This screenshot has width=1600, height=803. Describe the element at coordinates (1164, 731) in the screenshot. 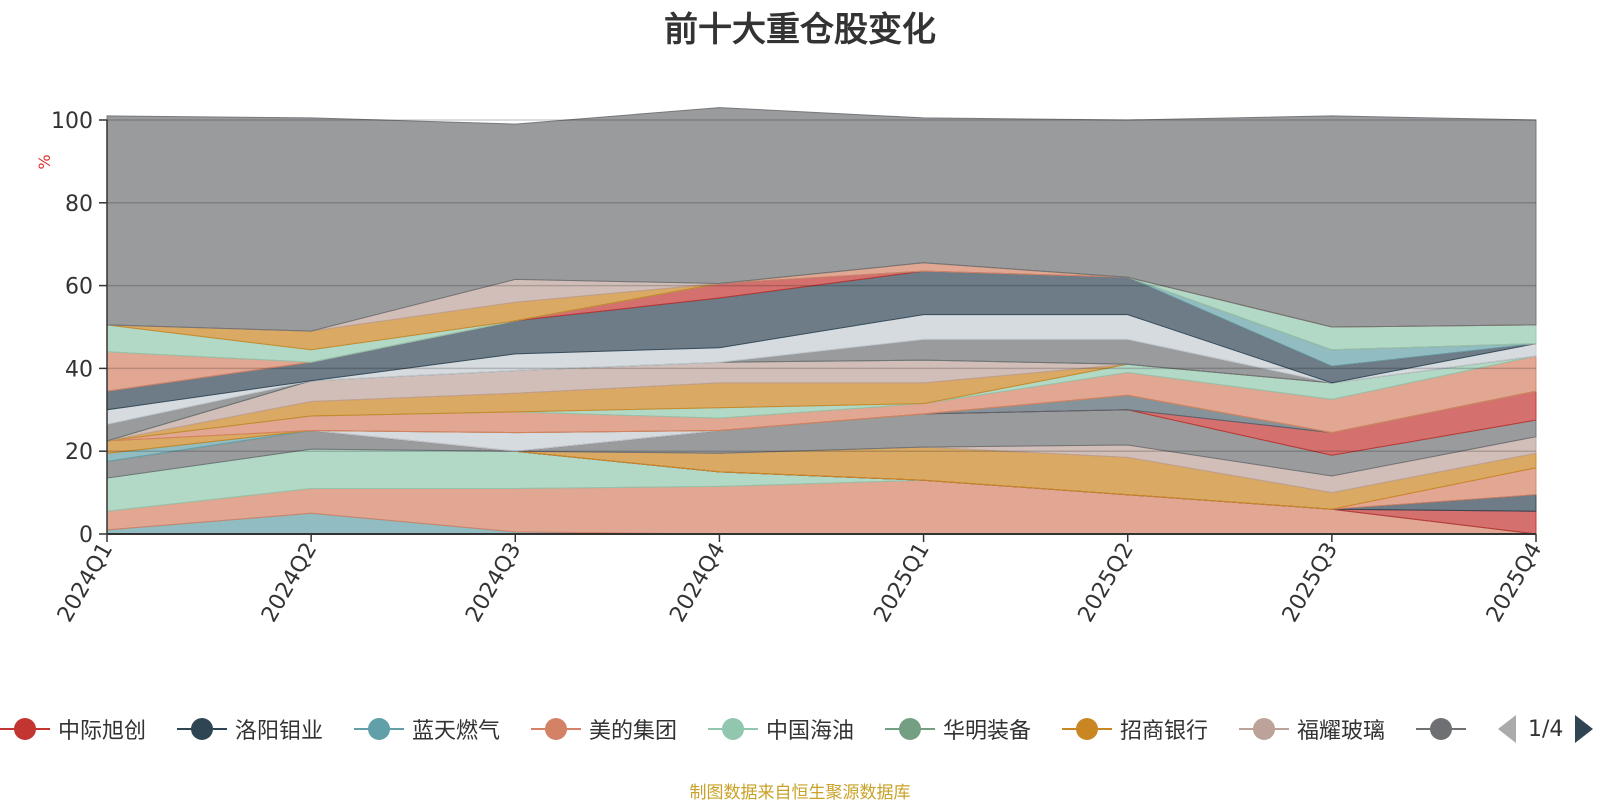

I see `legend-label: 招商银行` at that location.